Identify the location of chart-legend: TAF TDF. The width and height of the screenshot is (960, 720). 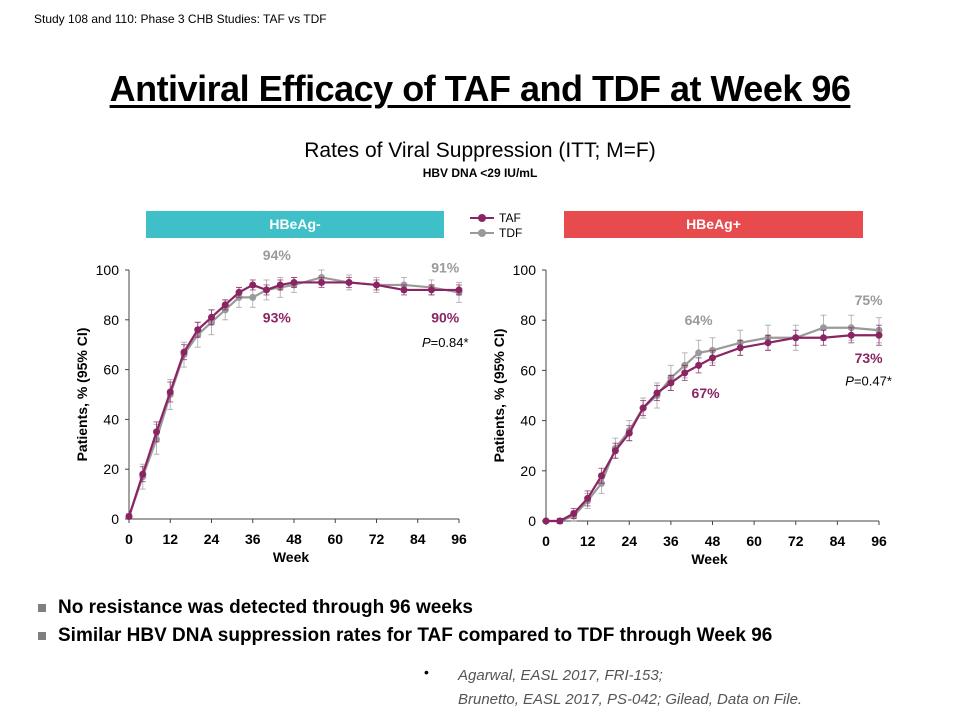
(496, 225).